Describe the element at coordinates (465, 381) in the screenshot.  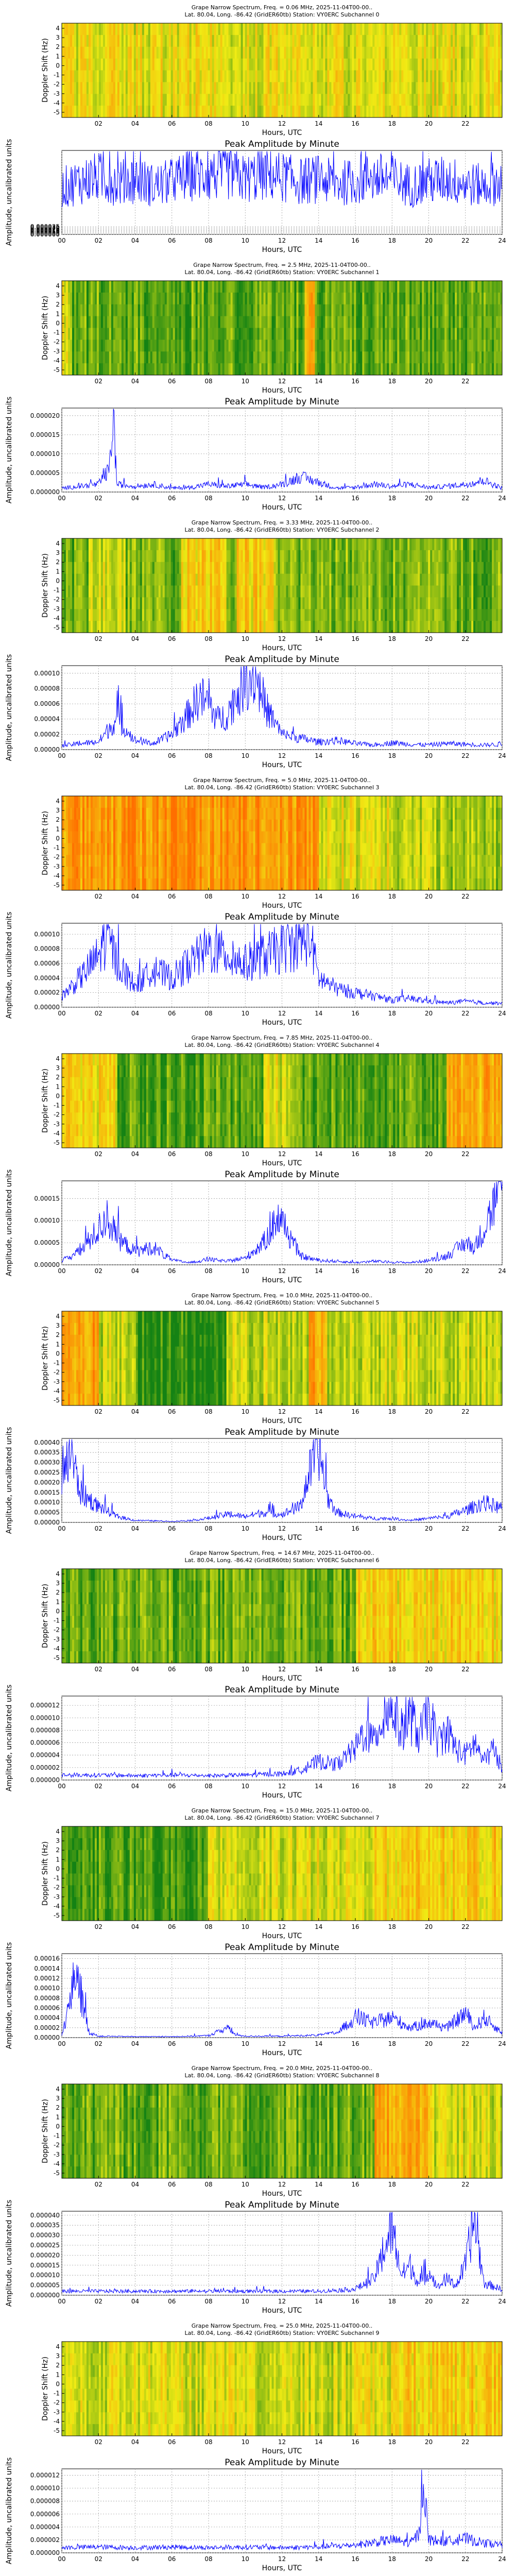
I see `x-tick-label: 22` at that location.